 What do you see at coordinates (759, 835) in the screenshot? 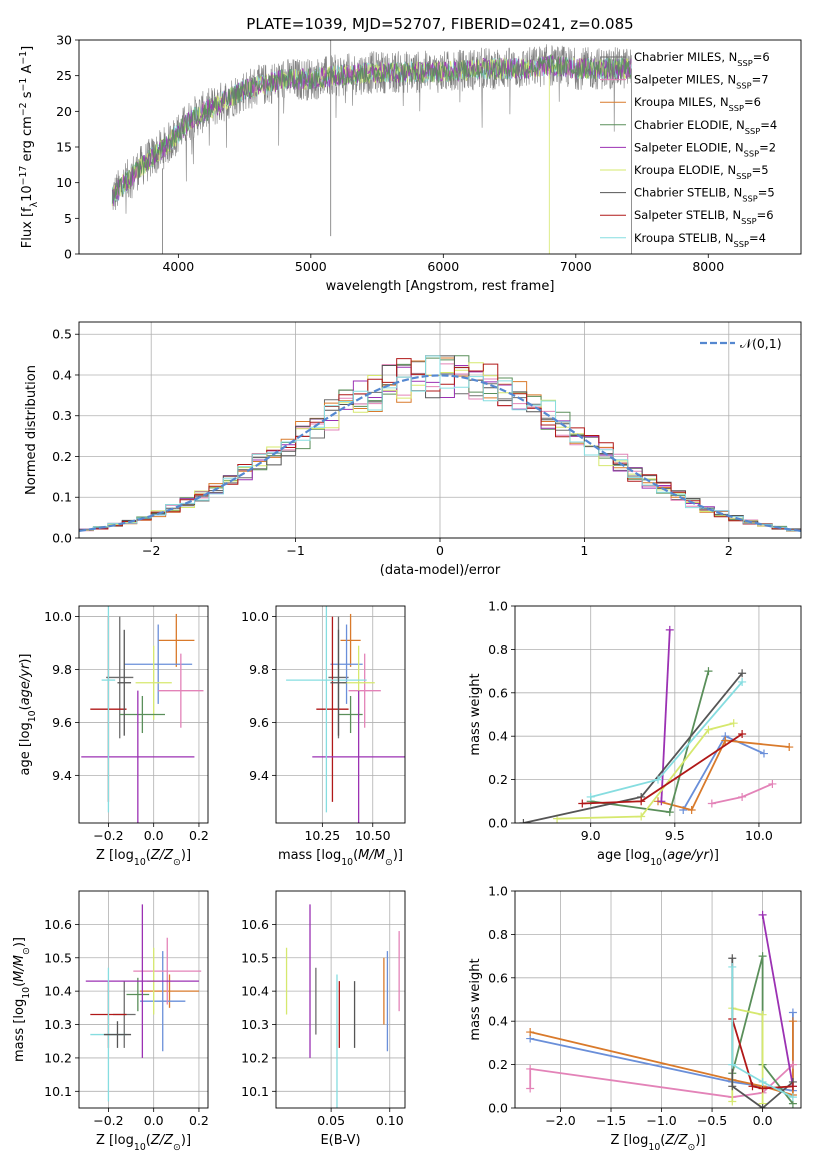
I see `x-tick-label: 10.0` at bounding box center [759, 835].